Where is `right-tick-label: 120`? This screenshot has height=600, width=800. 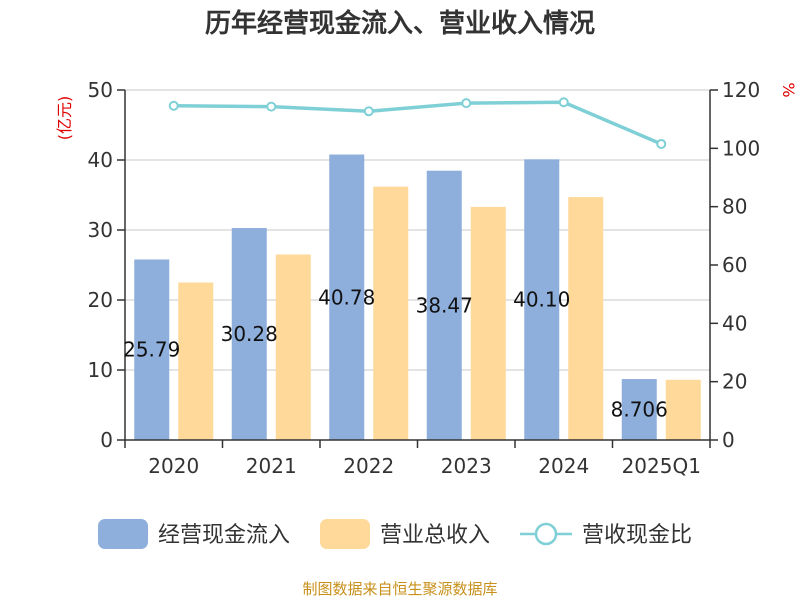
right-tick-label: 120 is located at coordinates (741, 90).